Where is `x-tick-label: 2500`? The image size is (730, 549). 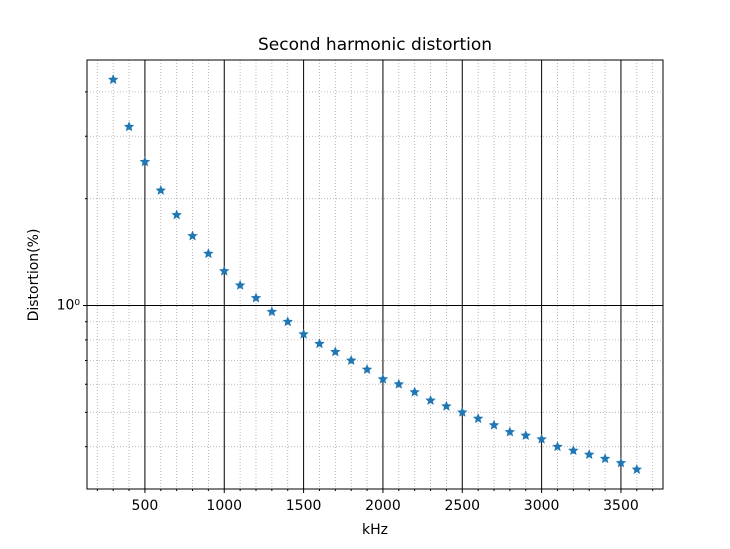 x-tick-label: 2500 is located at coordinates (462, 506).